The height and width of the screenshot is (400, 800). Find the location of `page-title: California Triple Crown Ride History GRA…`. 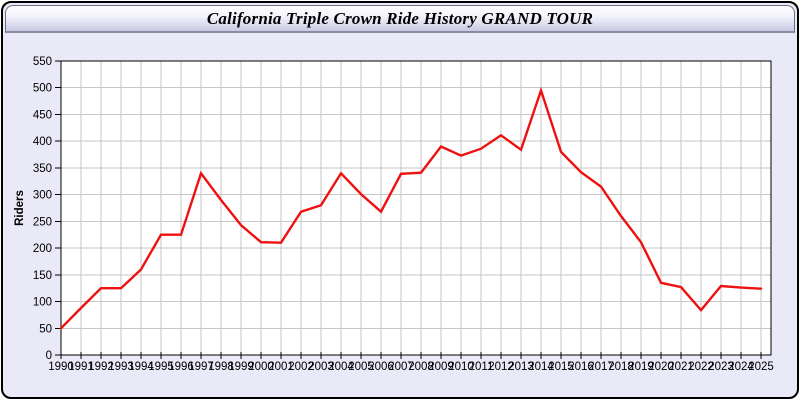

page-title: California Triple Crown Ride History GRA… is located at coordinates (400, 18).